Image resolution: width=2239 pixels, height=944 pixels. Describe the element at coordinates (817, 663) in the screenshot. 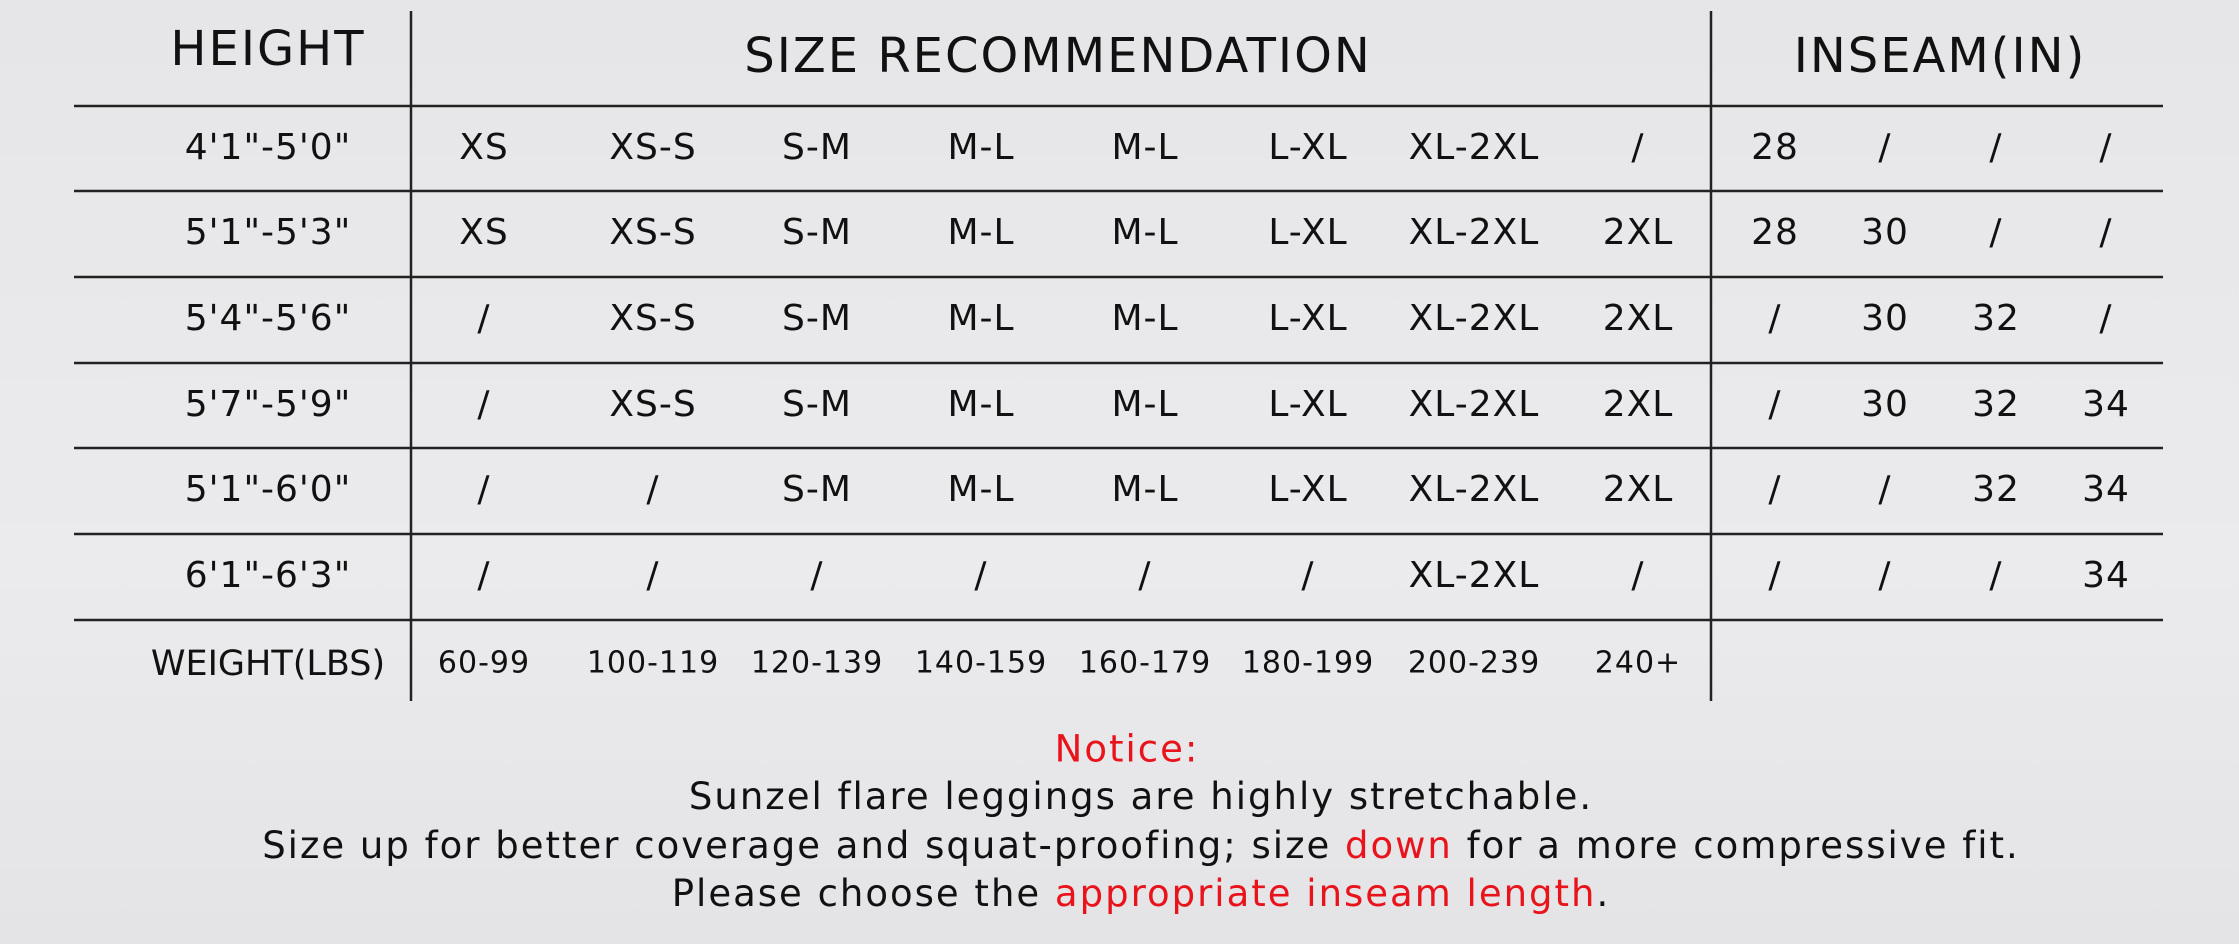

I see `weight-cell: 120-139` at that location.